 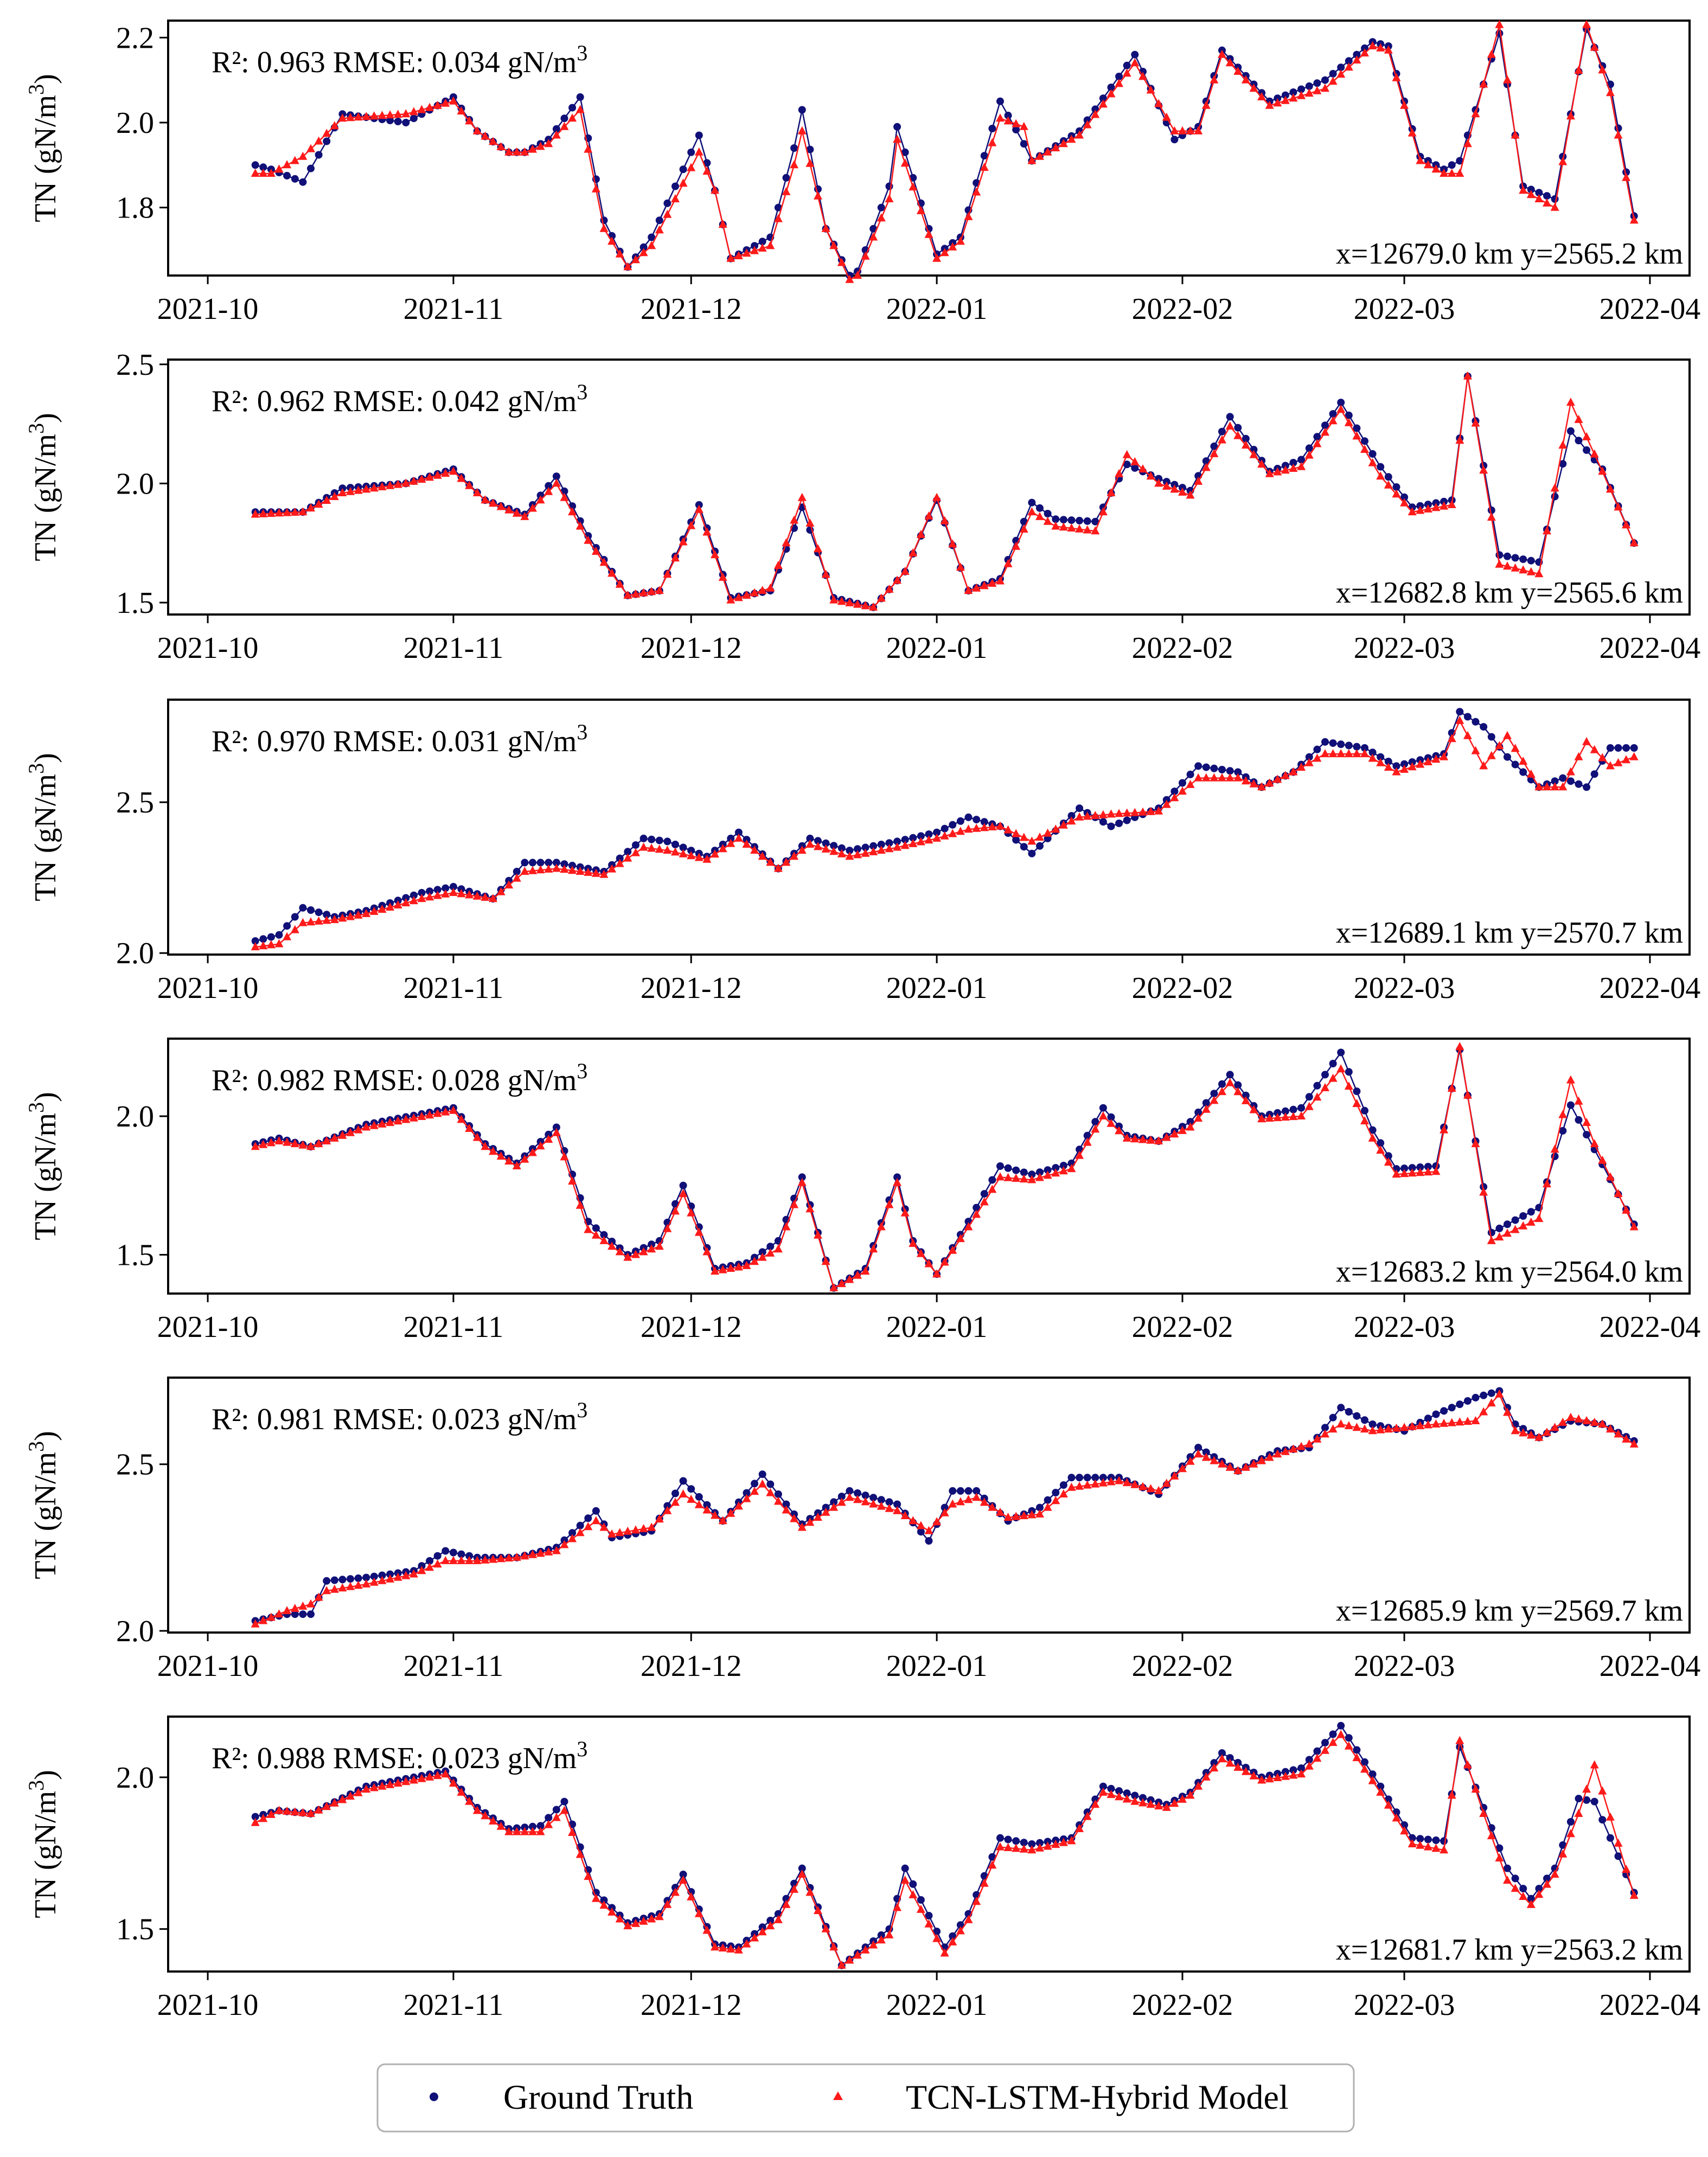 I want to click on legend: Ground Truth TCN-LSTM-Hybrid Model, so click(x=865, y=2098).